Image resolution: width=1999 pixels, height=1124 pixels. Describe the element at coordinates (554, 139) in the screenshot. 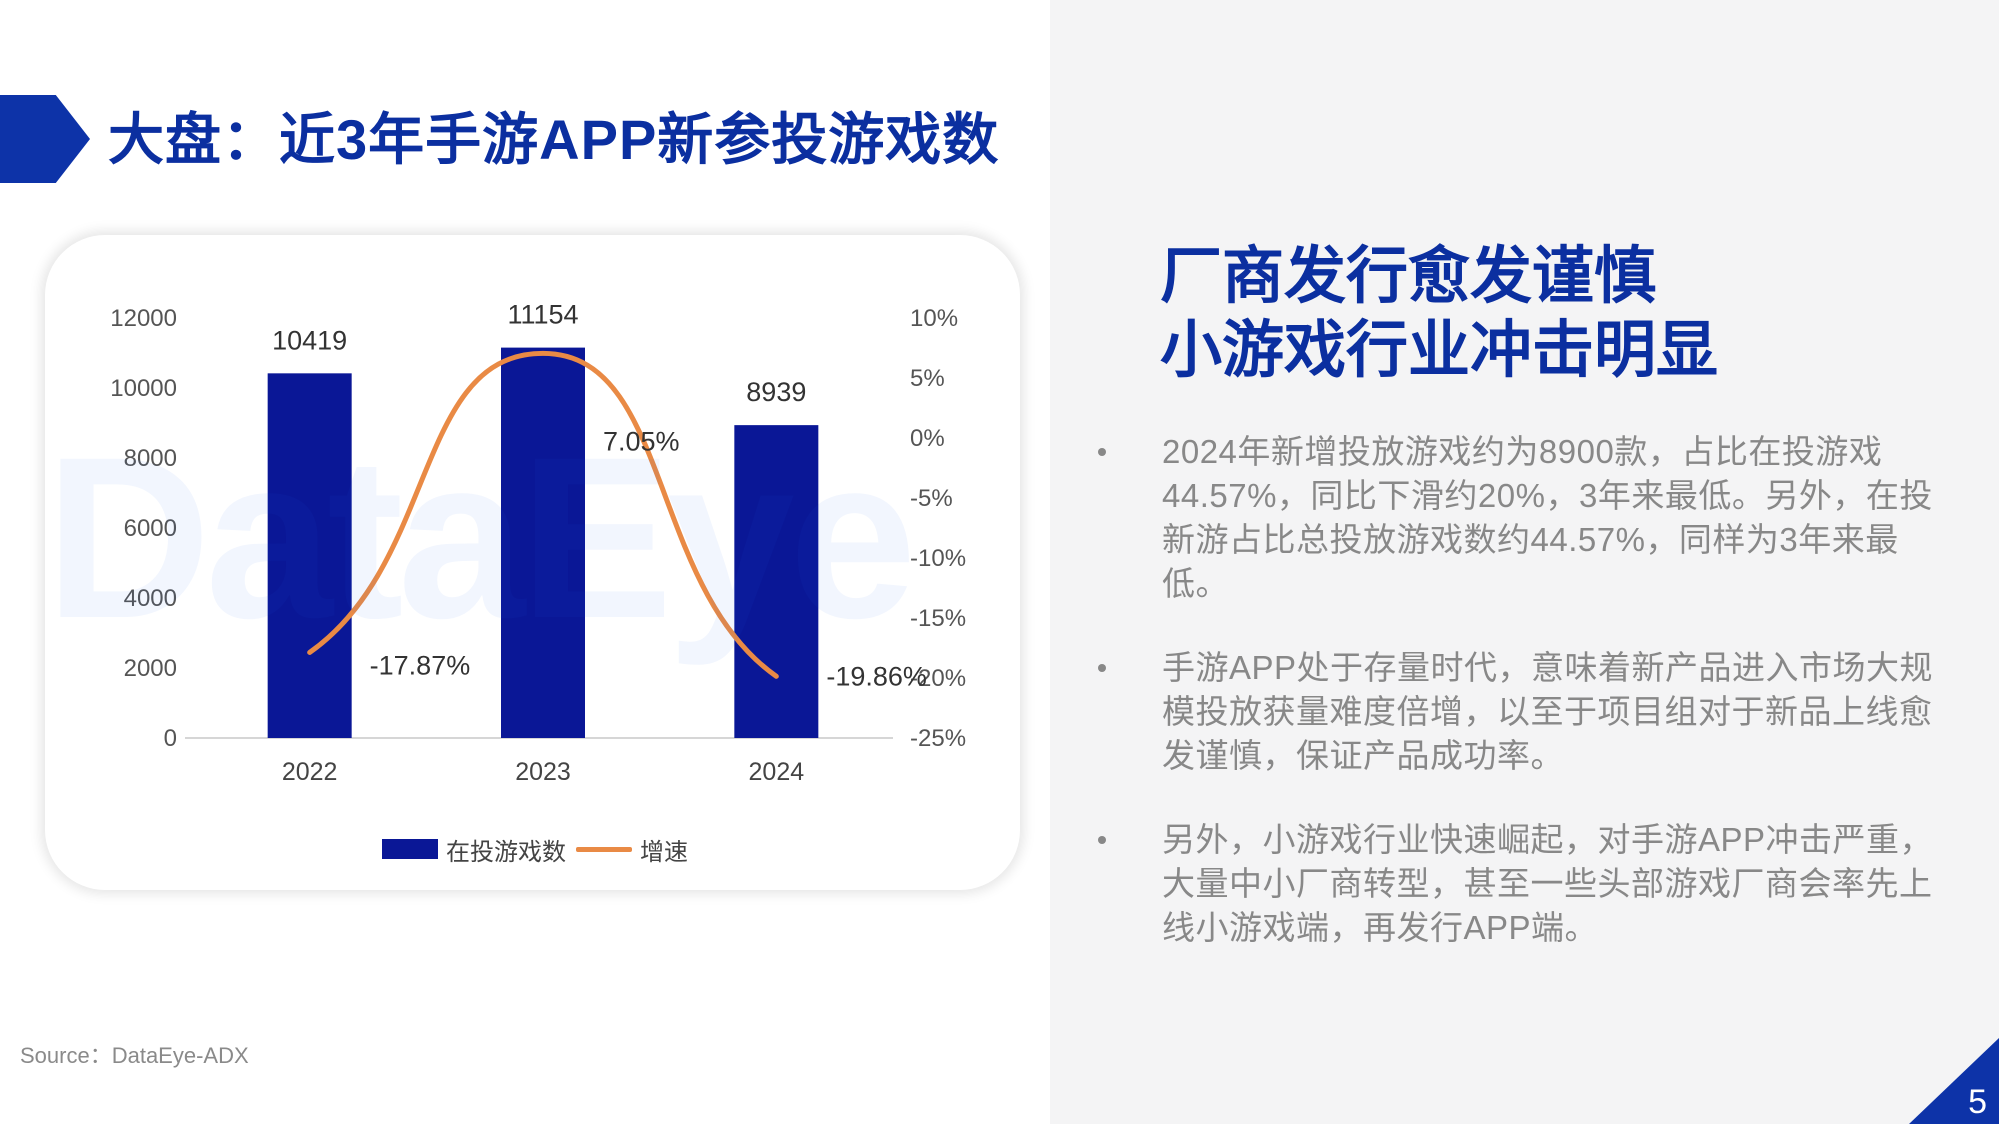

I see `page-title: 大盘：近3年手游APP新参投游戏数` at that location.